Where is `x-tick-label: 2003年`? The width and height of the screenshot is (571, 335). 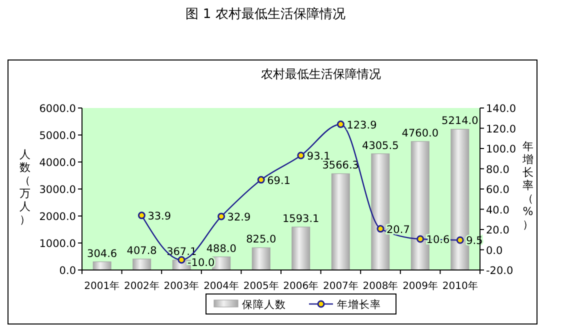 x-tick-label: 2003年 is located at coordinates (182, 286).